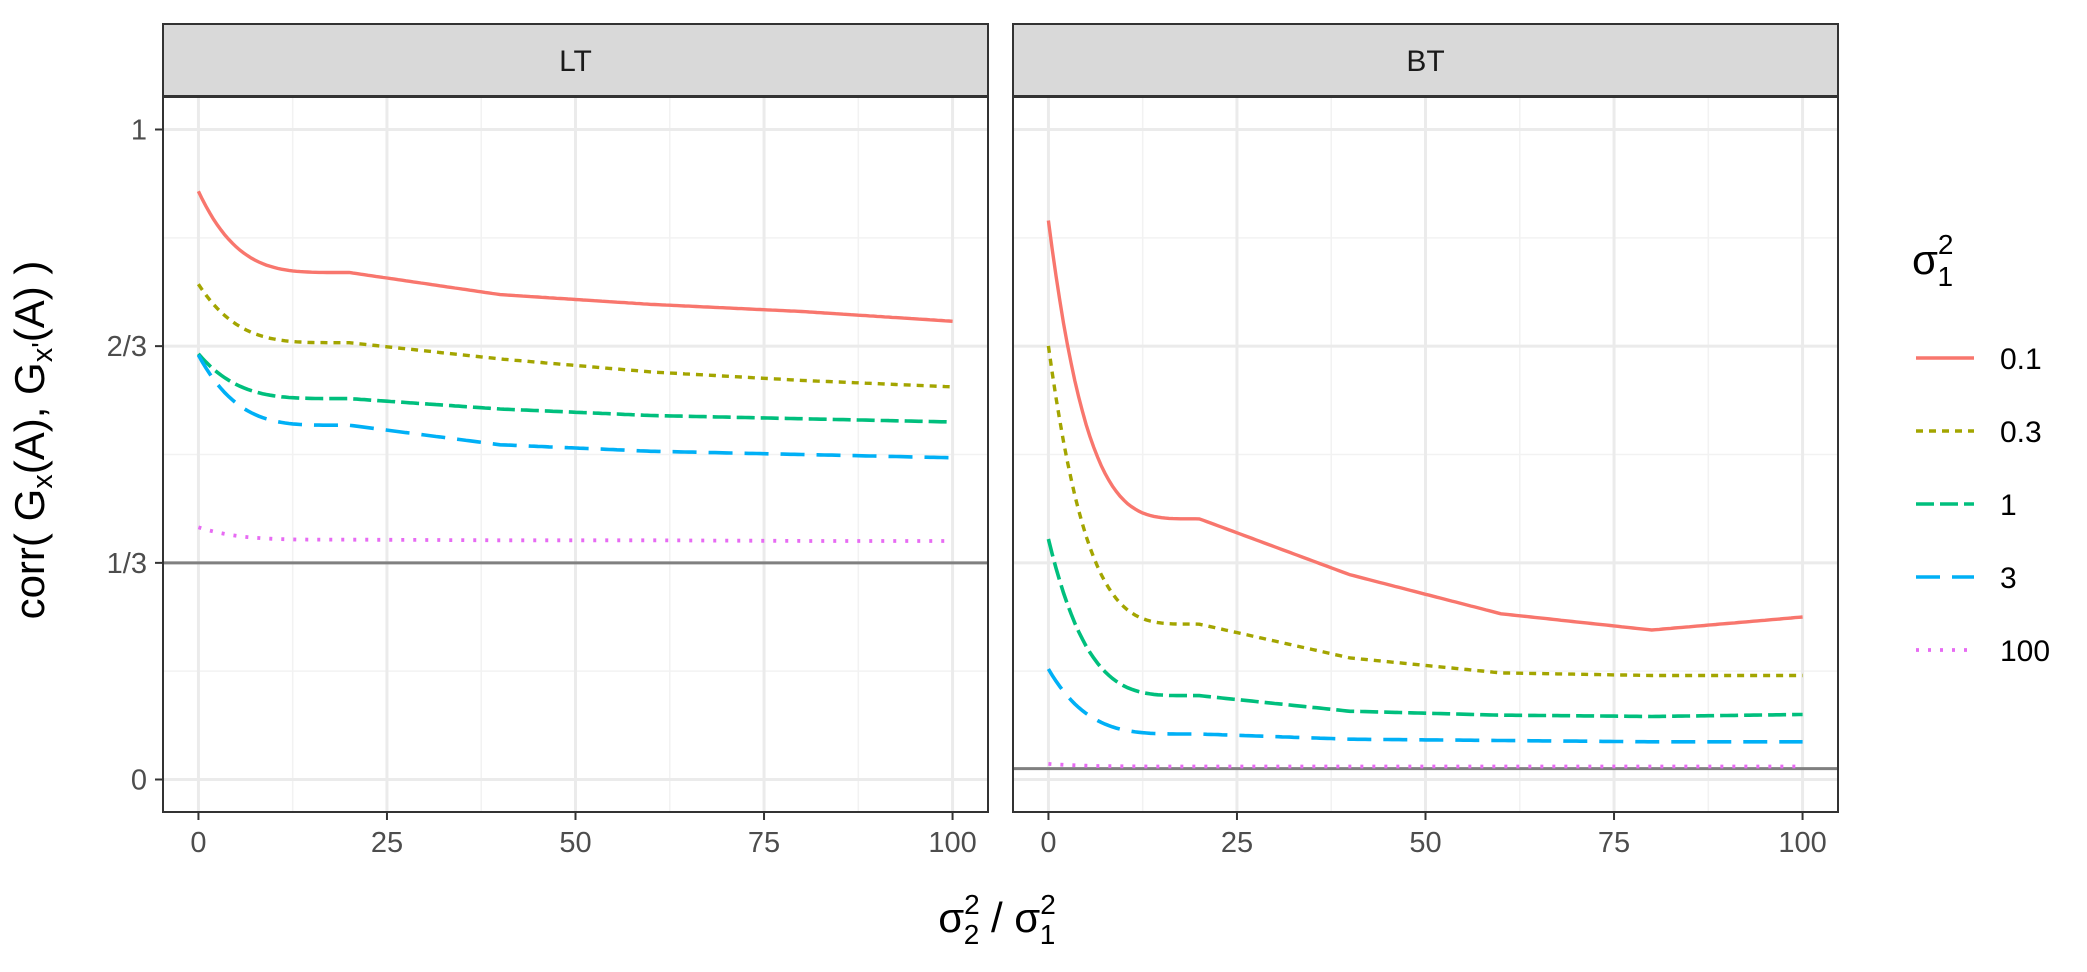 This screenshot has width=2087, height=972. What do you see at coordinates (1946, 276) in the screenshot?
I see `legend-title-sub: 1` at bounding box center [1946, 276].